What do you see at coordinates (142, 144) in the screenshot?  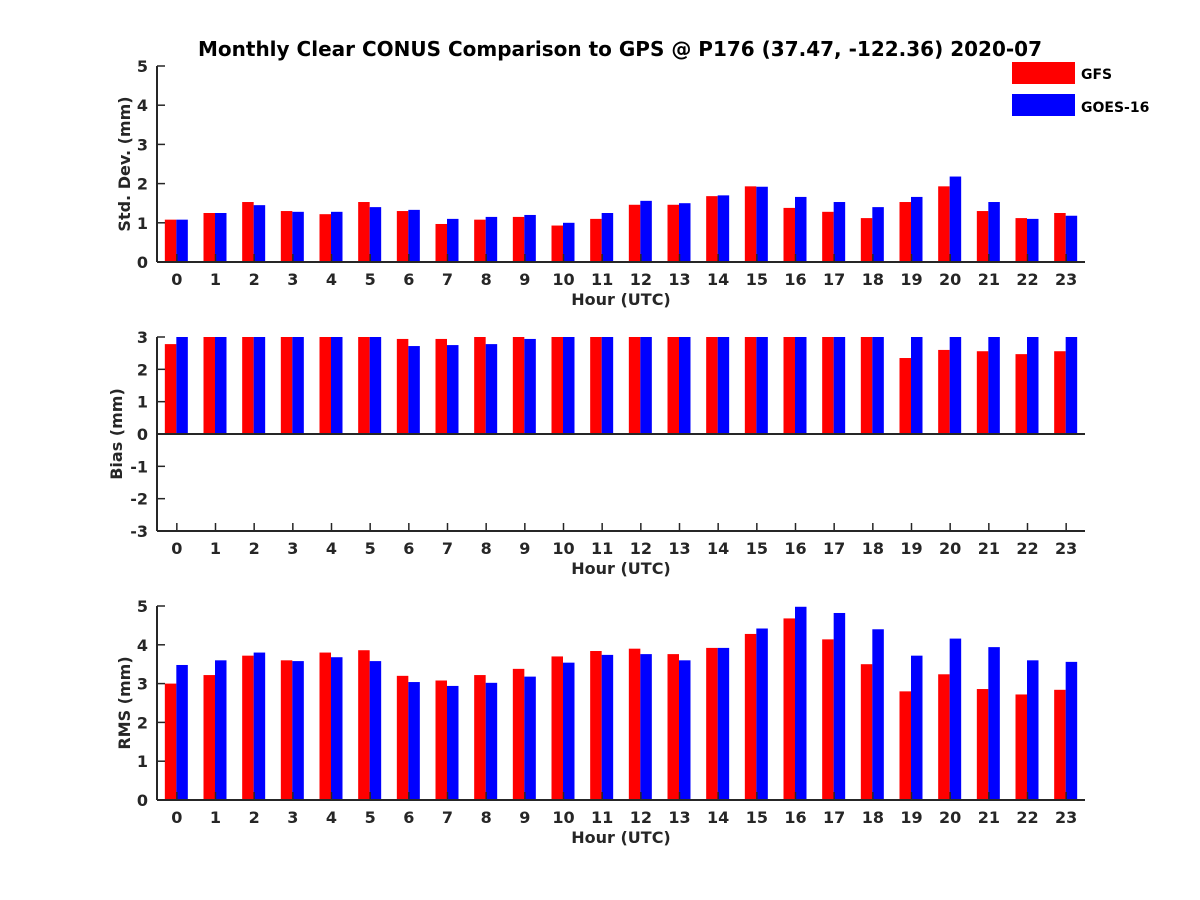 I see `std-dev-ytick-label: 3` at bounding box center [142, 144].